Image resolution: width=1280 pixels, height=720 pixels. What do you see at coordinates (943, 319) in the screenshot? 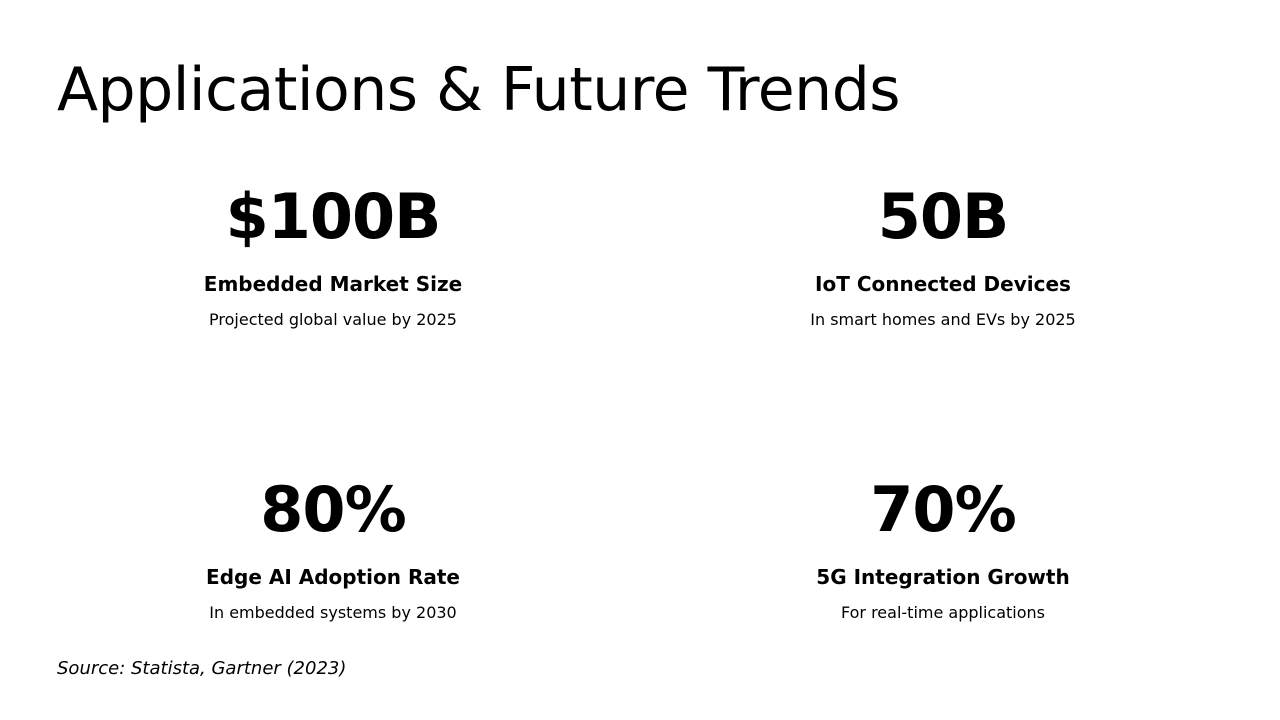
I see `stat-description: In smart homes and EVs by 2025` at bounding box center [943, 319].